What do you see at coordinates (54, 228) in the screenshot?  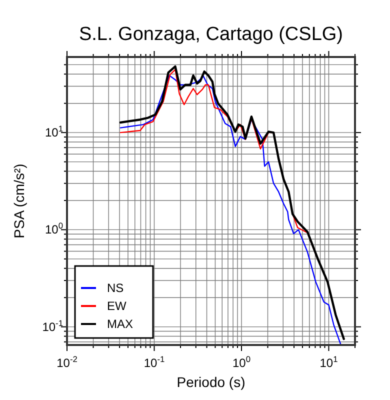 I see `y-tick-label: 10$^{0}$` at bounding box center [54, 228].